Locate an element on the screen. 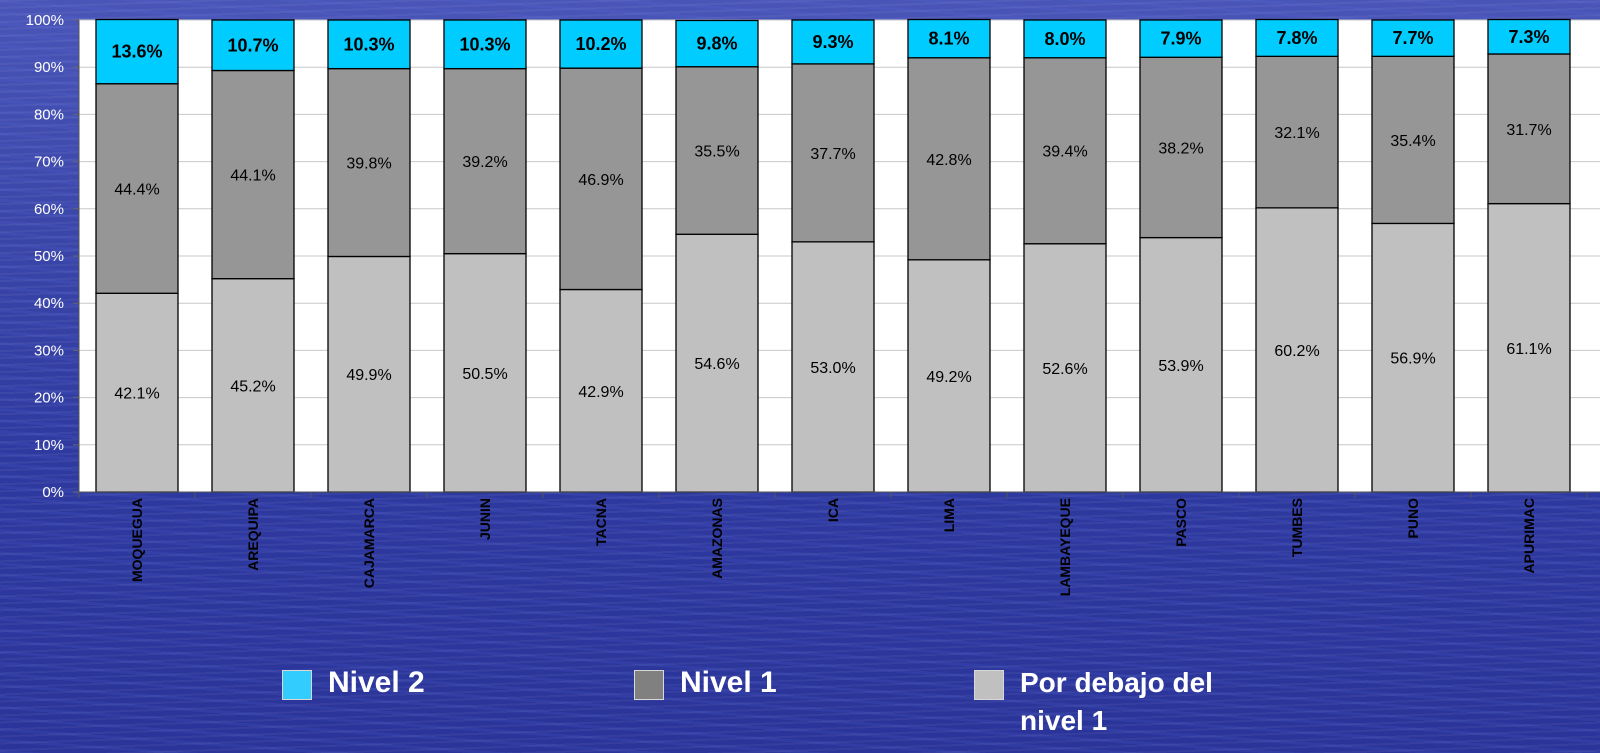 This screenshot has height=753, width=1600. data-label-nivel-1: 39.4% is located at coordinates (1064, 152).